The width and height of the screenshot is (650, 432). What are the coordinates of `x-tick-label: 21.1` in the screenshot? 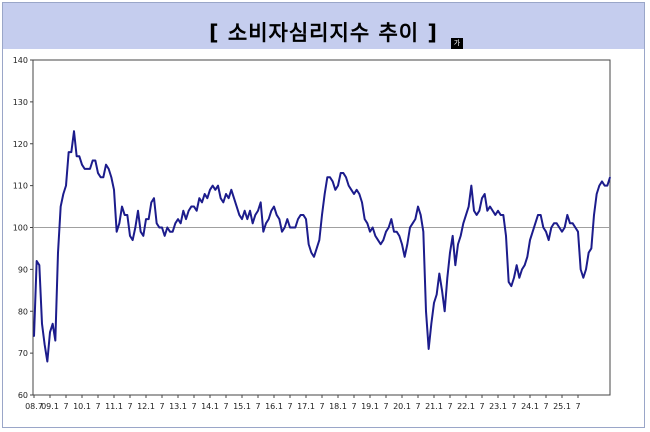 It's located at (434, 406).